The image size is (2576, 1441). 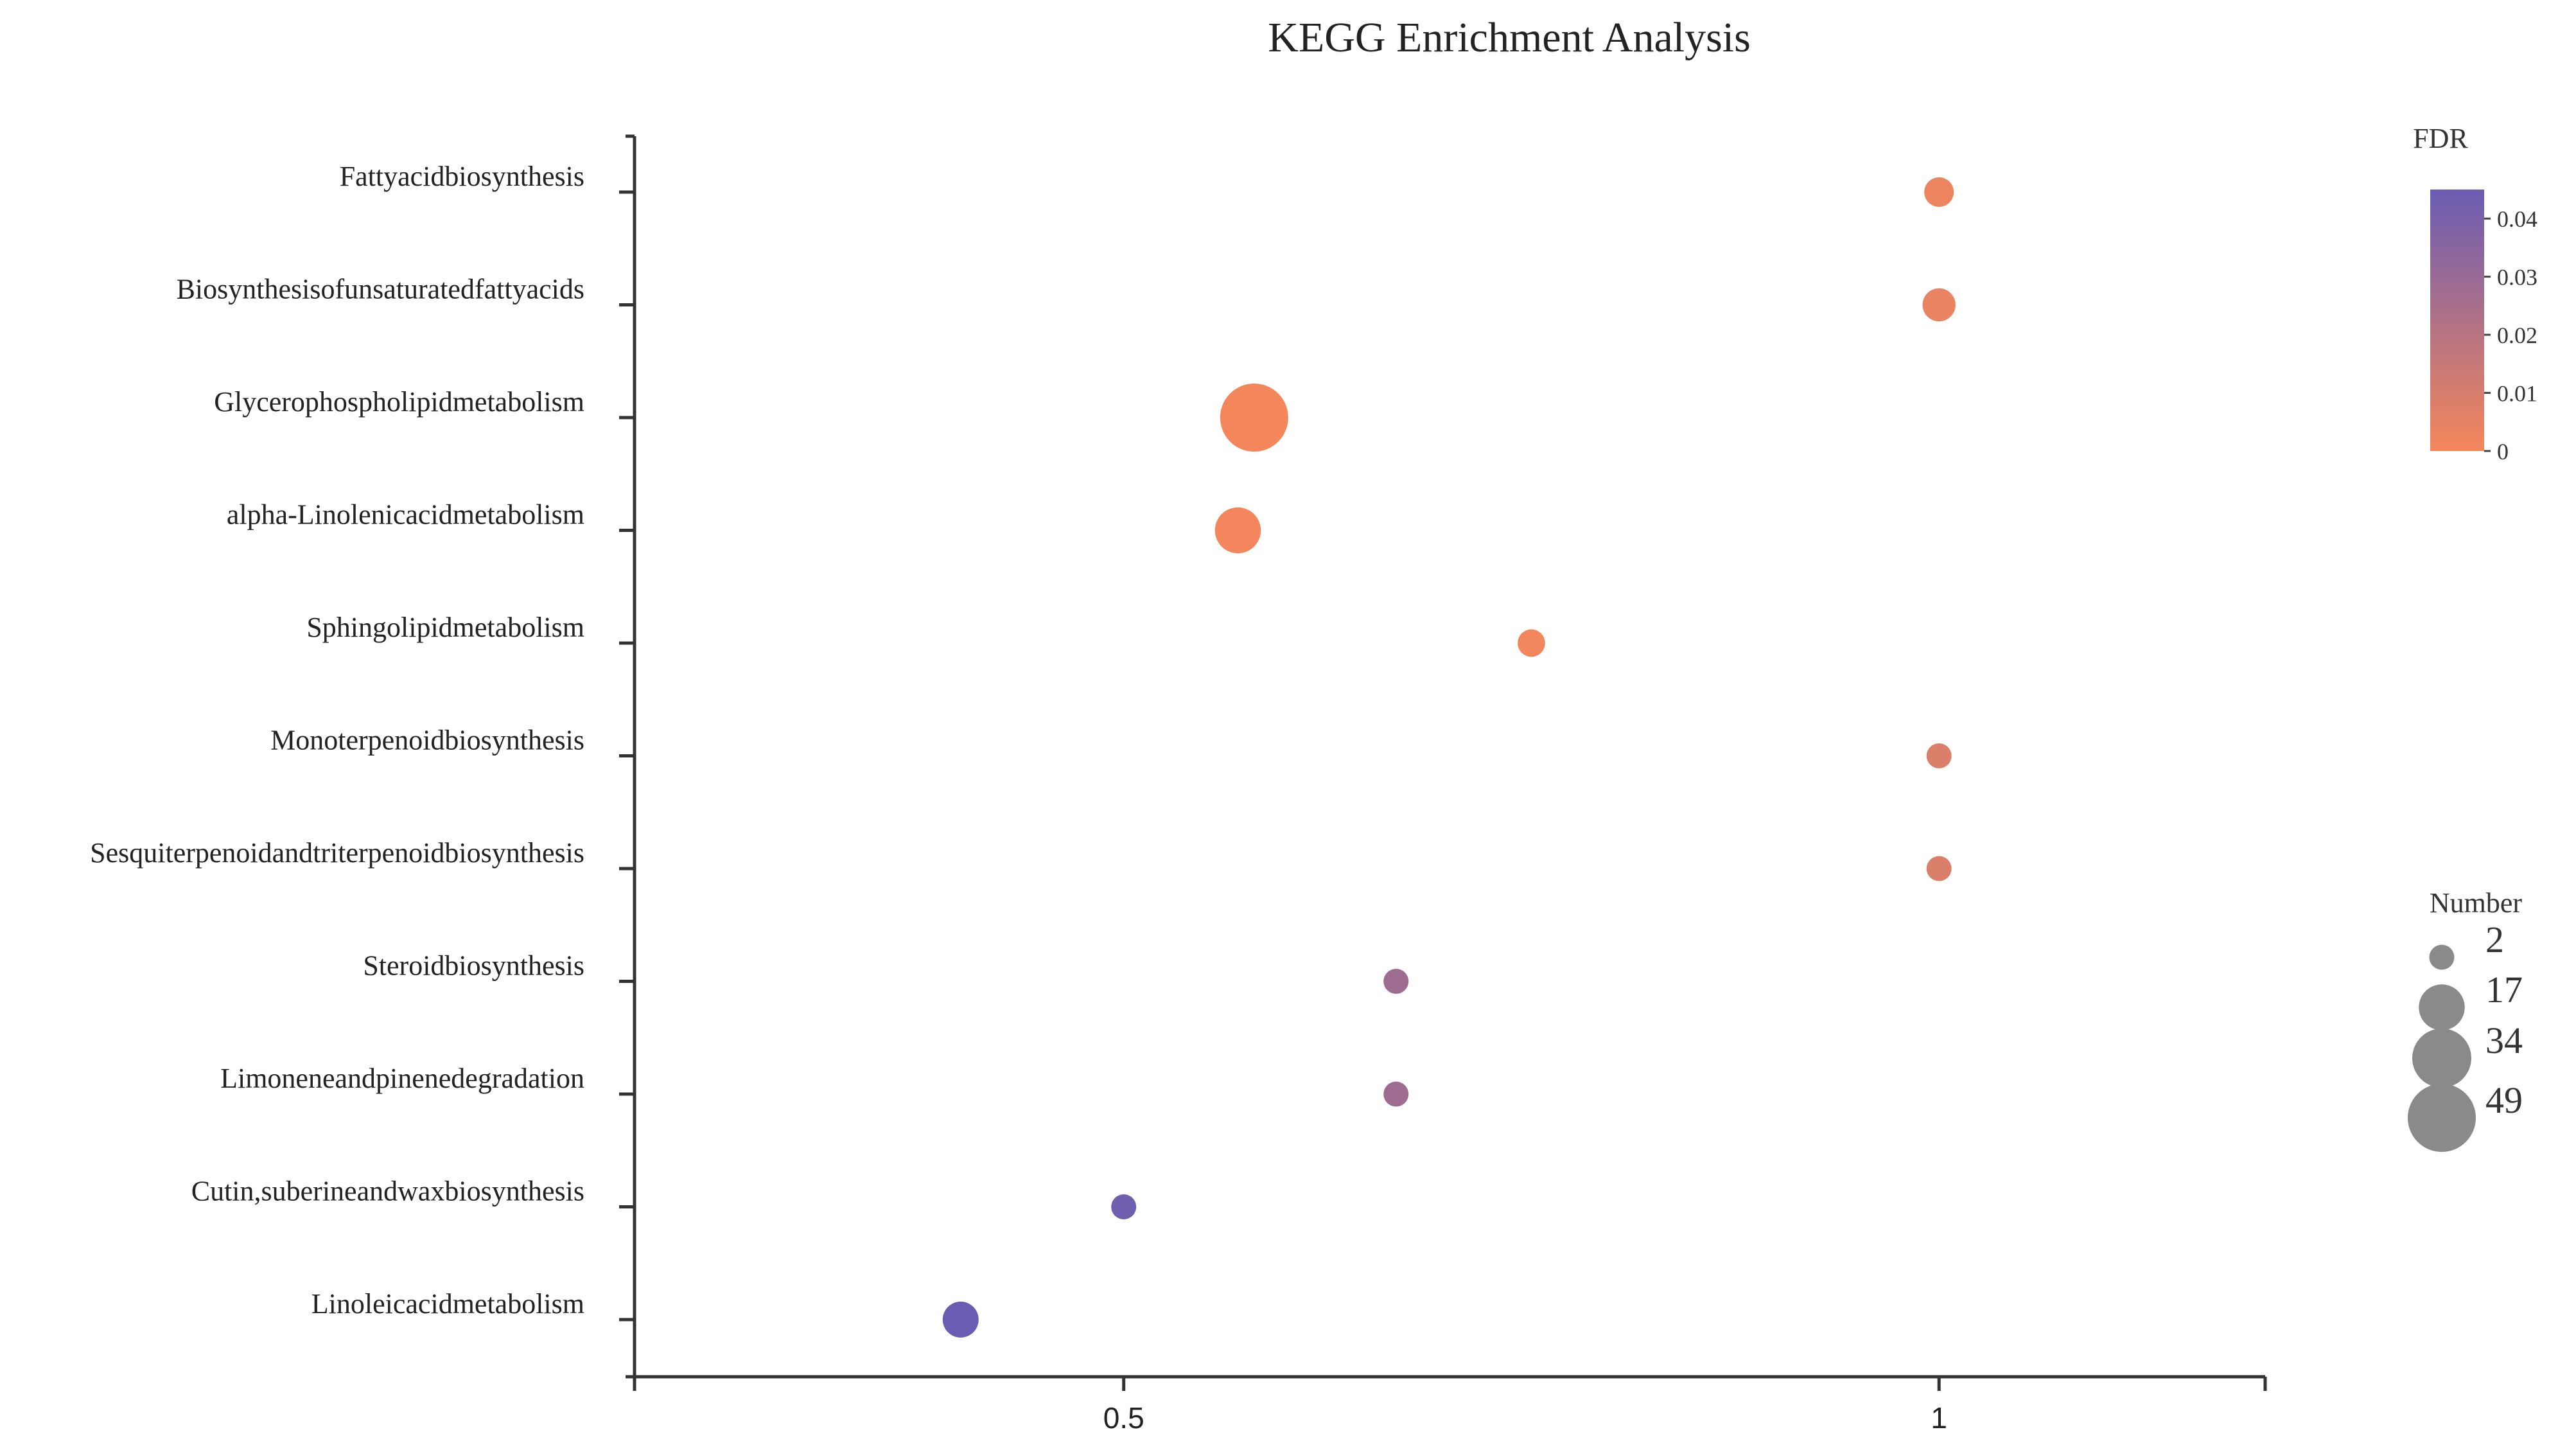 I want to click on chart-title: KEGG Enrichment Analysis, so click(x=1509, y=37).